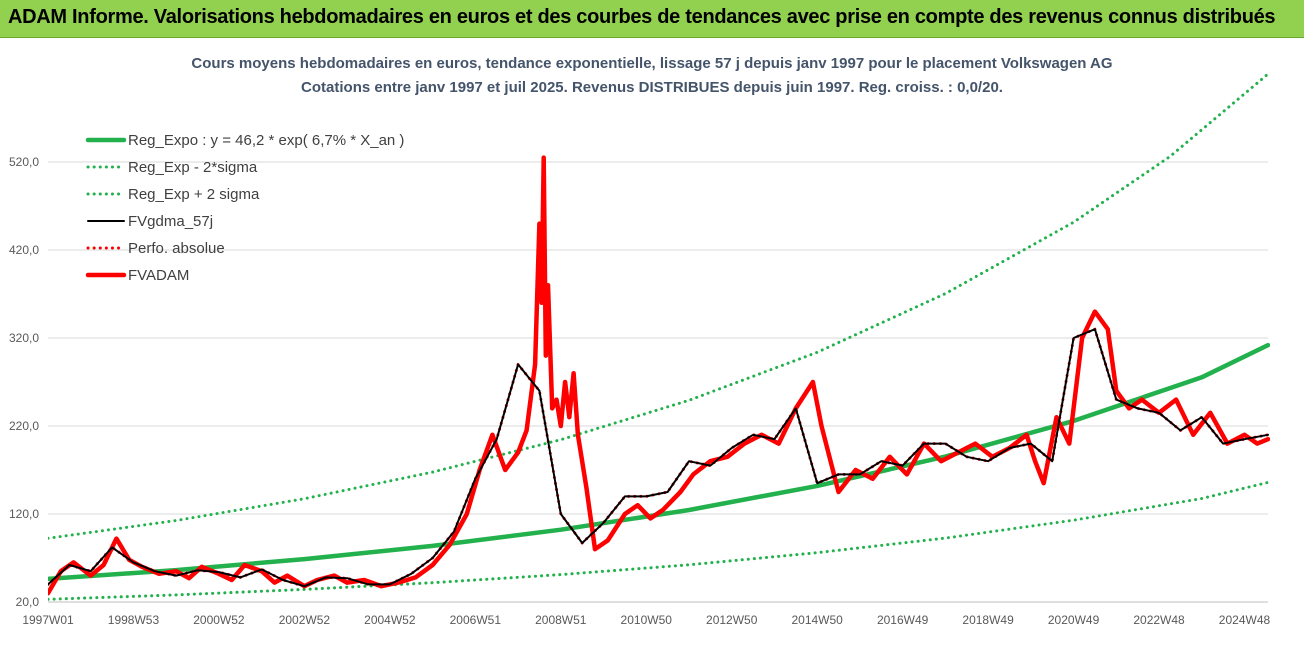  What do you see at coordinates (194, 194) in the screenshot?
I see `legend-label: Reg_Exp + 2 sigma` at bounding box center [194, 194].